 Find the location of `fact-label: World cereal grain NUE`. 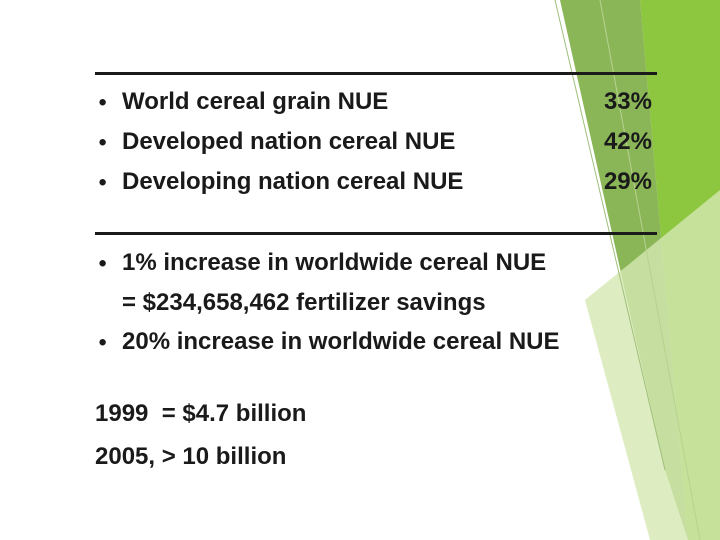

fact-label: World cereal grain NUE is located at coordinates (255, 101).